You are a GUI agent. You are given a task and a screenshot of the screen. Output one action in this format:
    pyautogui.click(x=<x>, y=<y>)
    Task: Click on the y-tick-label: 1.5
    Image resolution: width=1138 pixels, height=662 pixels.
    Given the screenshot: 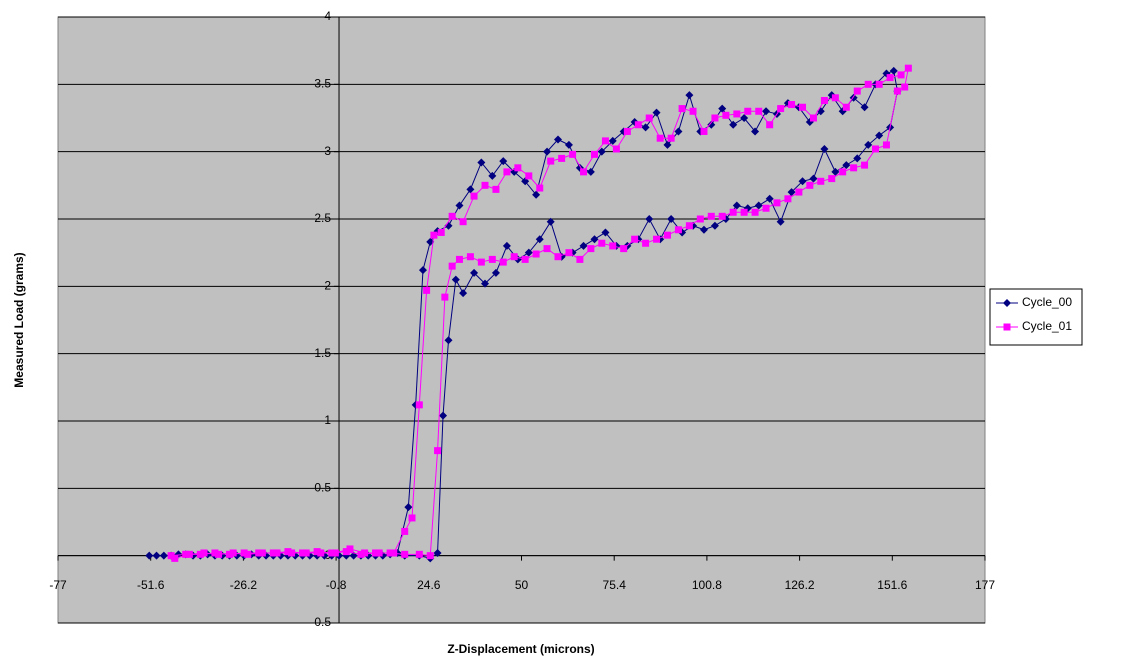 What is the action you would take?
    pyautogui.click(x=322, y=353)
    